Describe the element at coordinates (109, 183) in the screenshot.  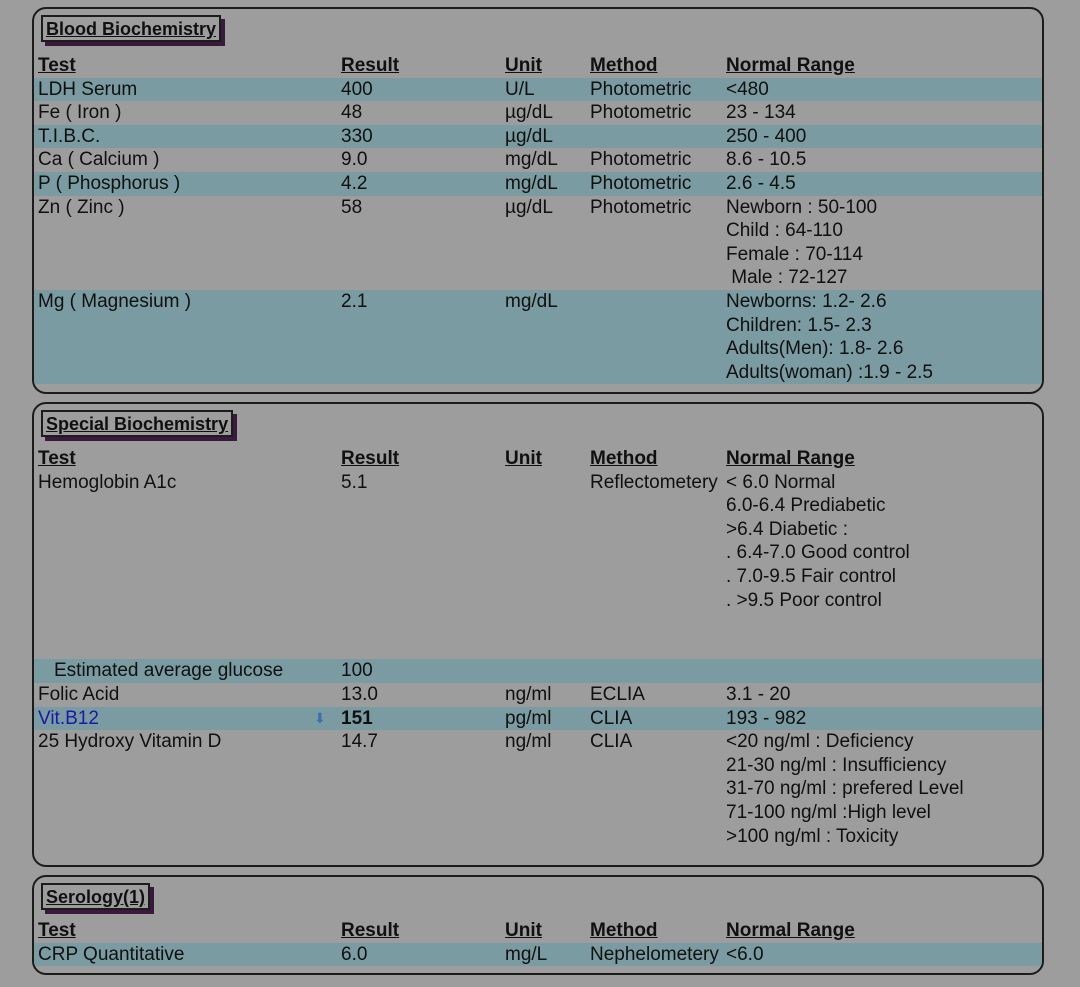
I see `test-name: P ( Phosphorus )` at that location.